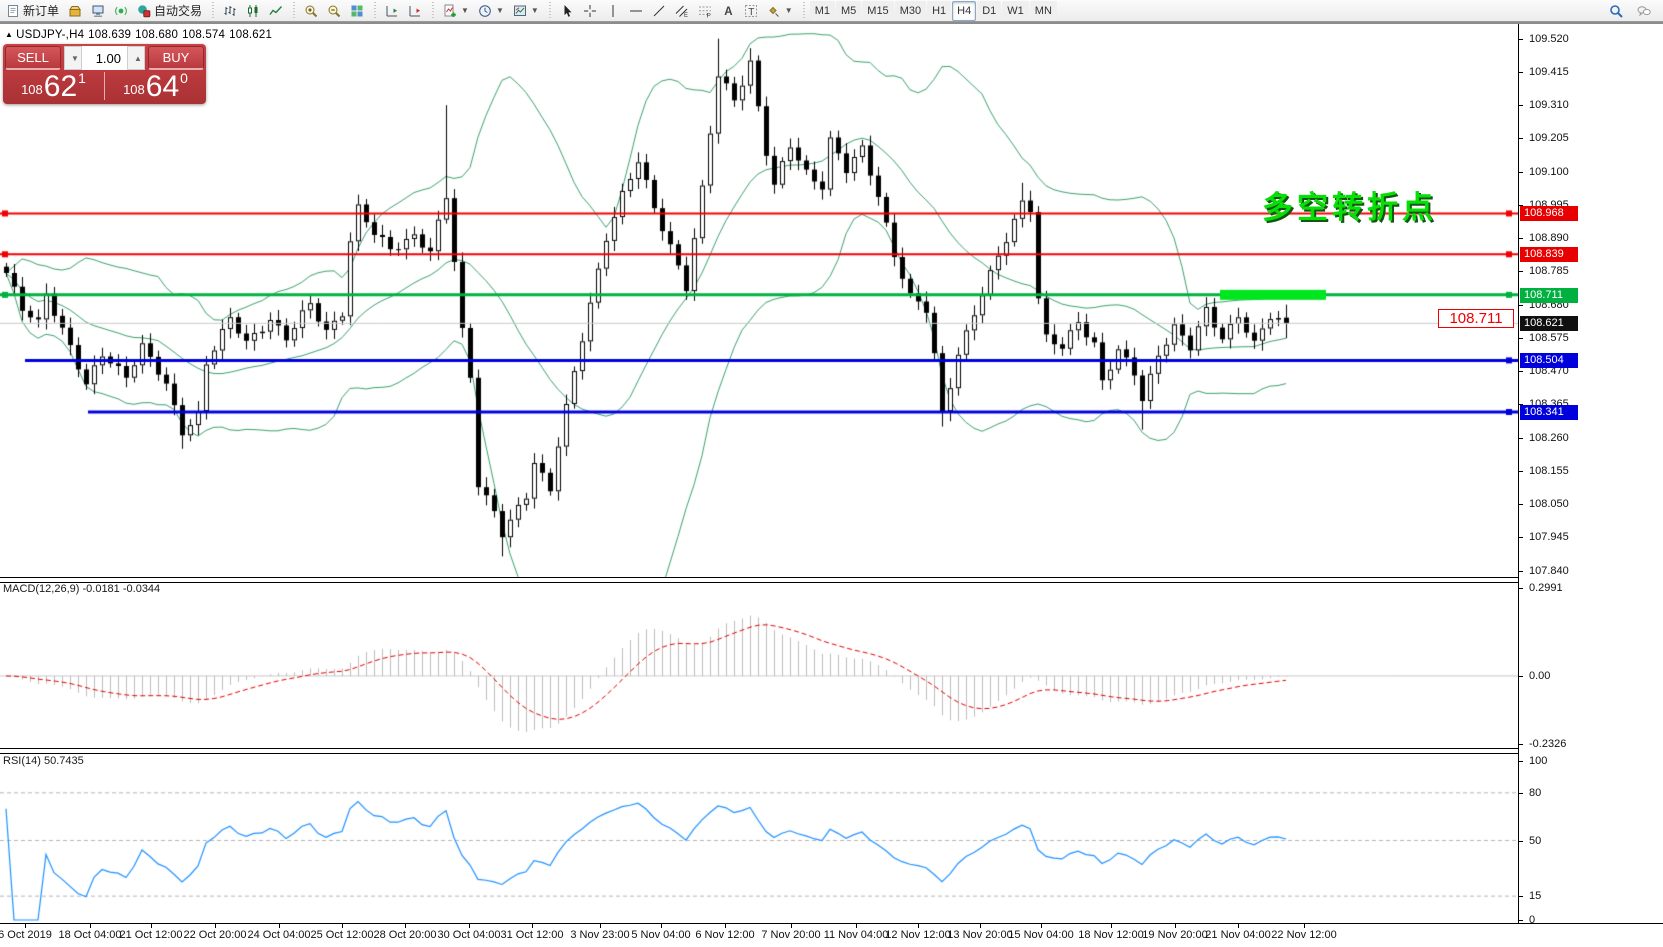  What do you see at coordinates (1015, 10) in the screenshot?
I see `timeframe-w1-button: W1` at bounding box center [1015, 10].